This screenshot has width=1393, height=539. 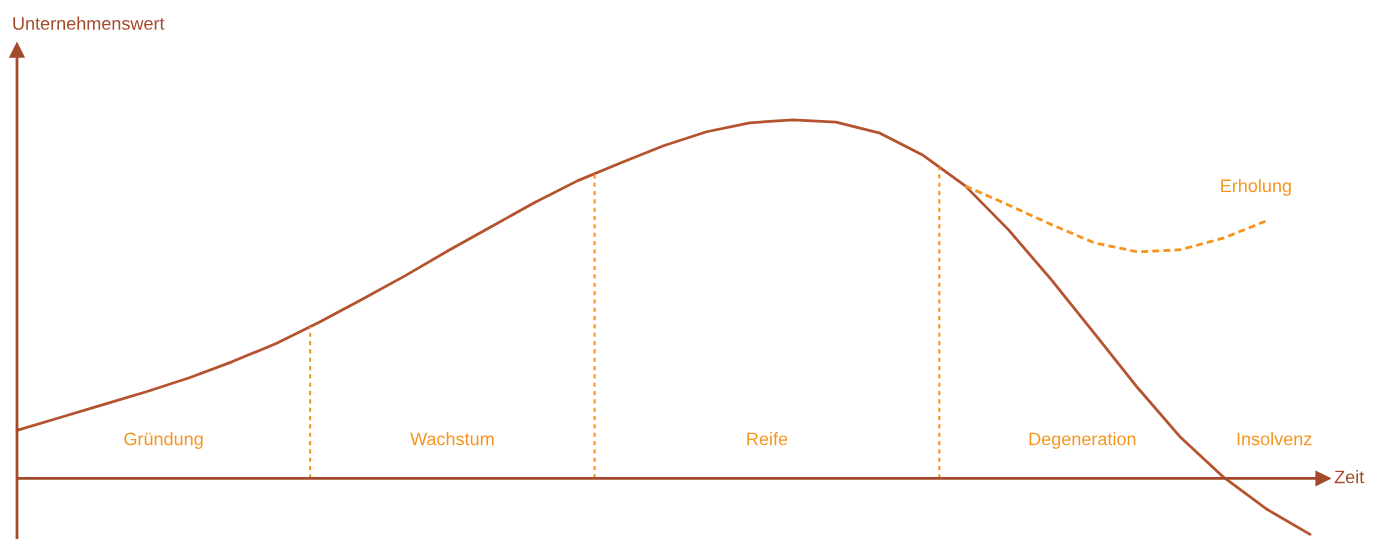 What do you see at coordinates (452, 439) in the screenshot?
I see `annotation: Wachstum` at bounding box center [452, 439].